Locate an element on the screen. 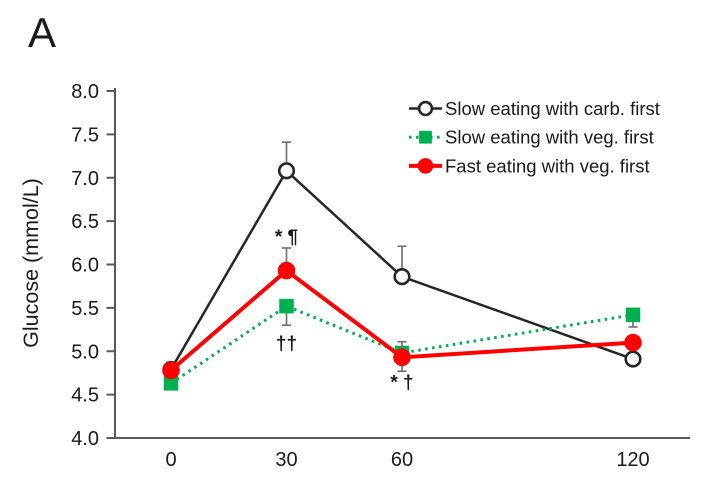 This screenshot has height=480, width=712. y-tick-label: 6.0 is located at coordinates (85, 266).